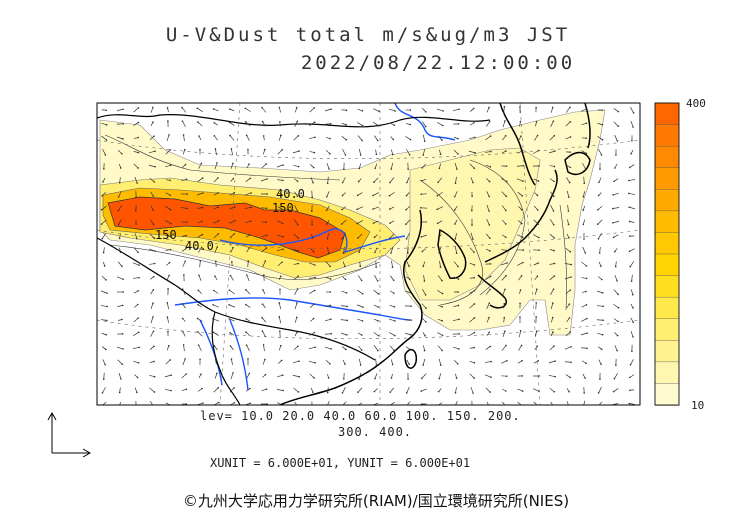 The width and height of the screenshot is (752, 532). I want to click on contour-label: 40.0, so click(199, 246).